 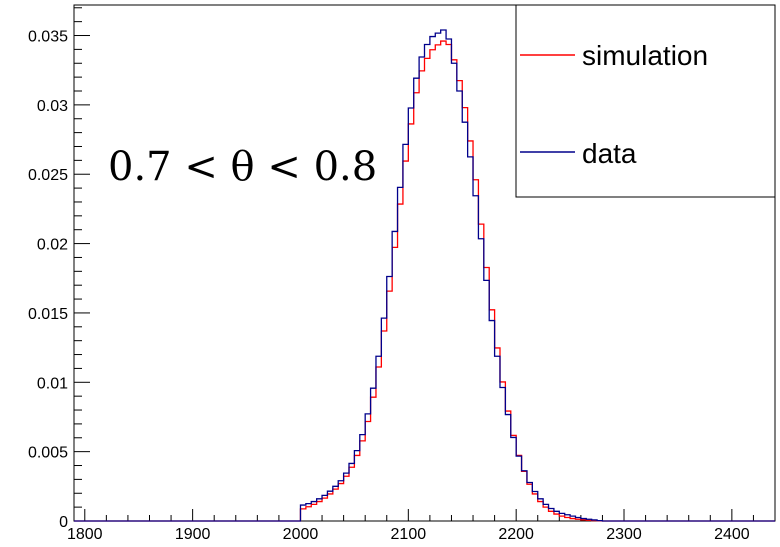 What do you see at coordinates (409, 534) in the screenshot?
I see `x-tick-label: 2100` at bounding box center [409, 534].